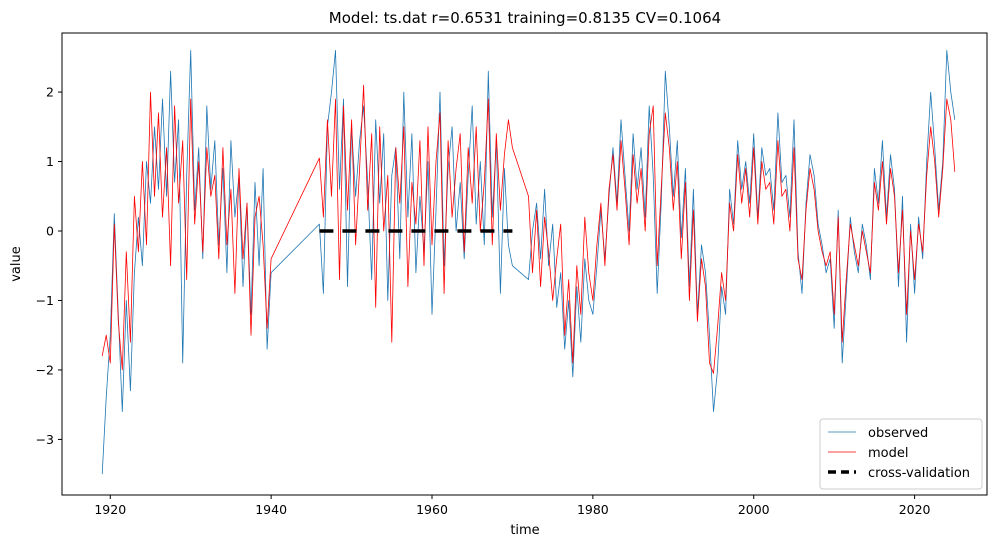  I want to click on legend-box, so click(901, 454).